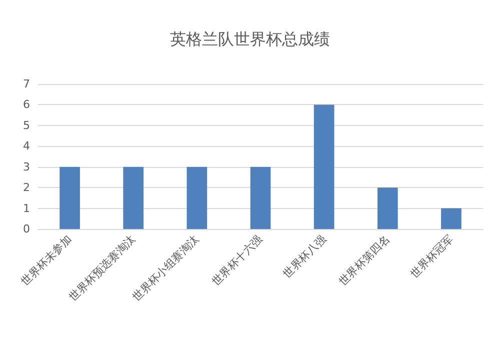  What do you see at coordinates (364, 260) in the screenshot?
I see `x-tick-label: 世界杯第四名` at bounding box center [364, 260].